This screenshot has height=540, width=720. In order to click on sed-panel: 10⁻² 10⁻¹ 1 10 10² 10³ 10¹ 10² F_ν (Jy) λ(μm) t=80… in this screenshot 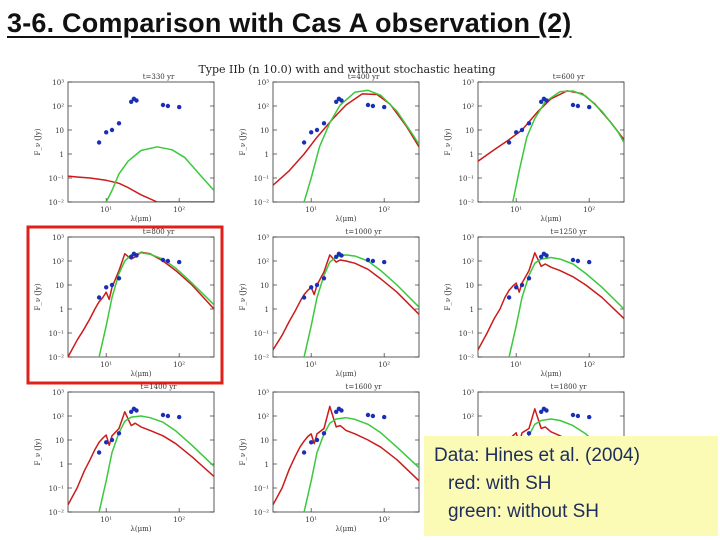, I will do `click(125, 305)`.